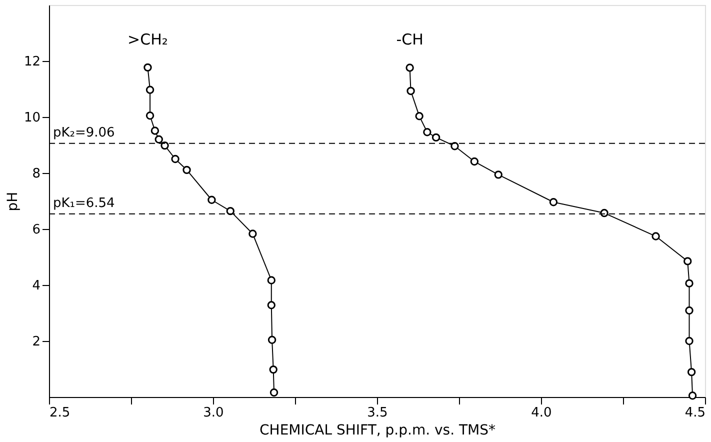 Image resolution: width=711 pixels, height=442 pixels. I want to click on y-tick-label: 4, so click(36, 286).